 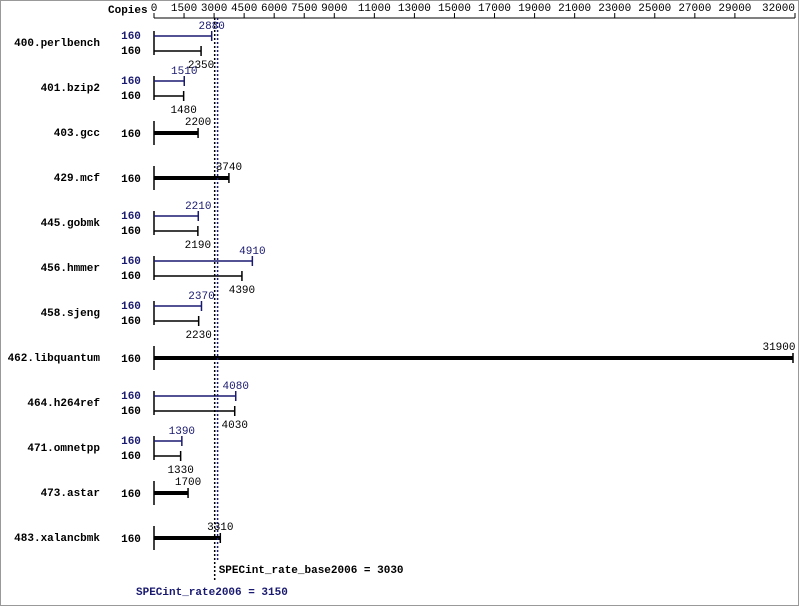 I want to click on value-label: 4390, so click(x=242, y=291).